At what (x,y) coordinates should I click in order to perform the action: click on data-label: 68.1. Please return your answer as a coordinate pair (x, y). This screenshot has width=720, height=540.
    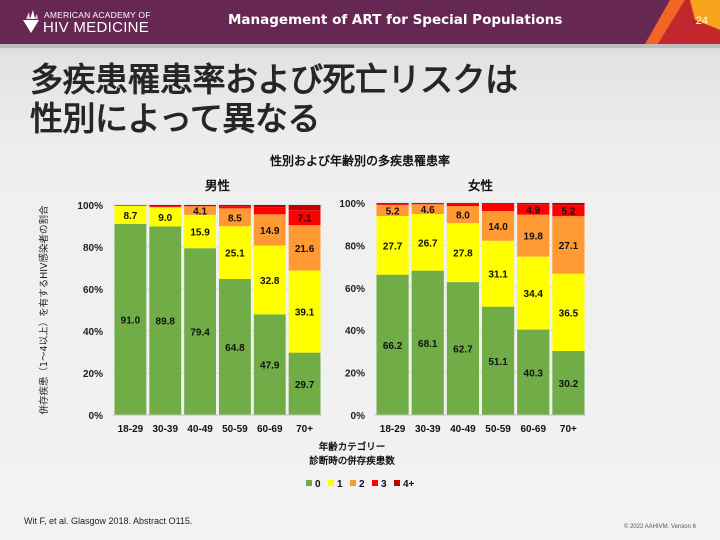
    Looking at the image, I should click on (428, 344).